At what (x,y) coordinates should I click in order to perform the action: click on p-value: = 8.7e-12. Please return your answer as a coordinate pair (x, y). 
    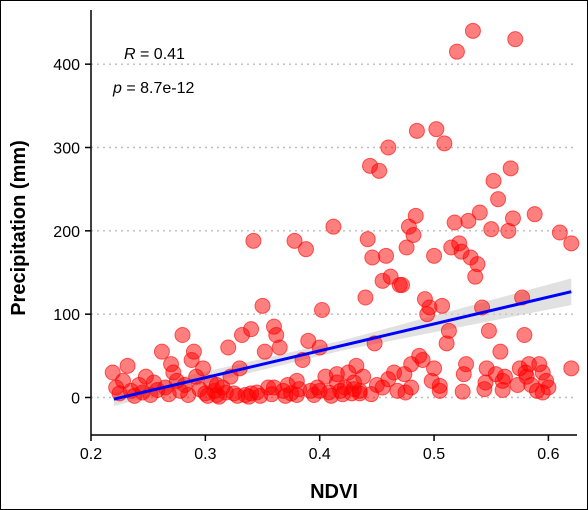
    Looking at the image, I should click on (158, 88).